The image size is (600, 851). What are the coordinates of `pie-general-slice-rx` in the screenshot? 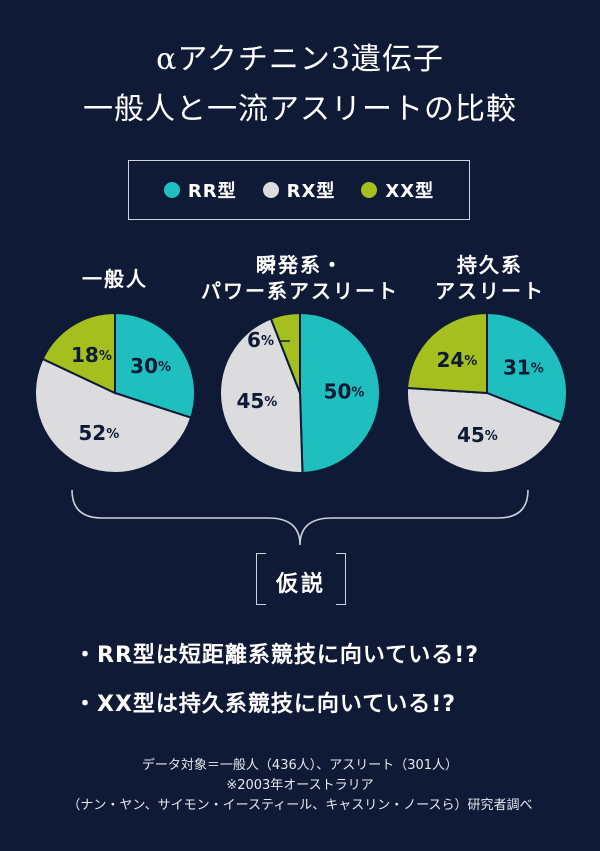 It's located at (113, 415).